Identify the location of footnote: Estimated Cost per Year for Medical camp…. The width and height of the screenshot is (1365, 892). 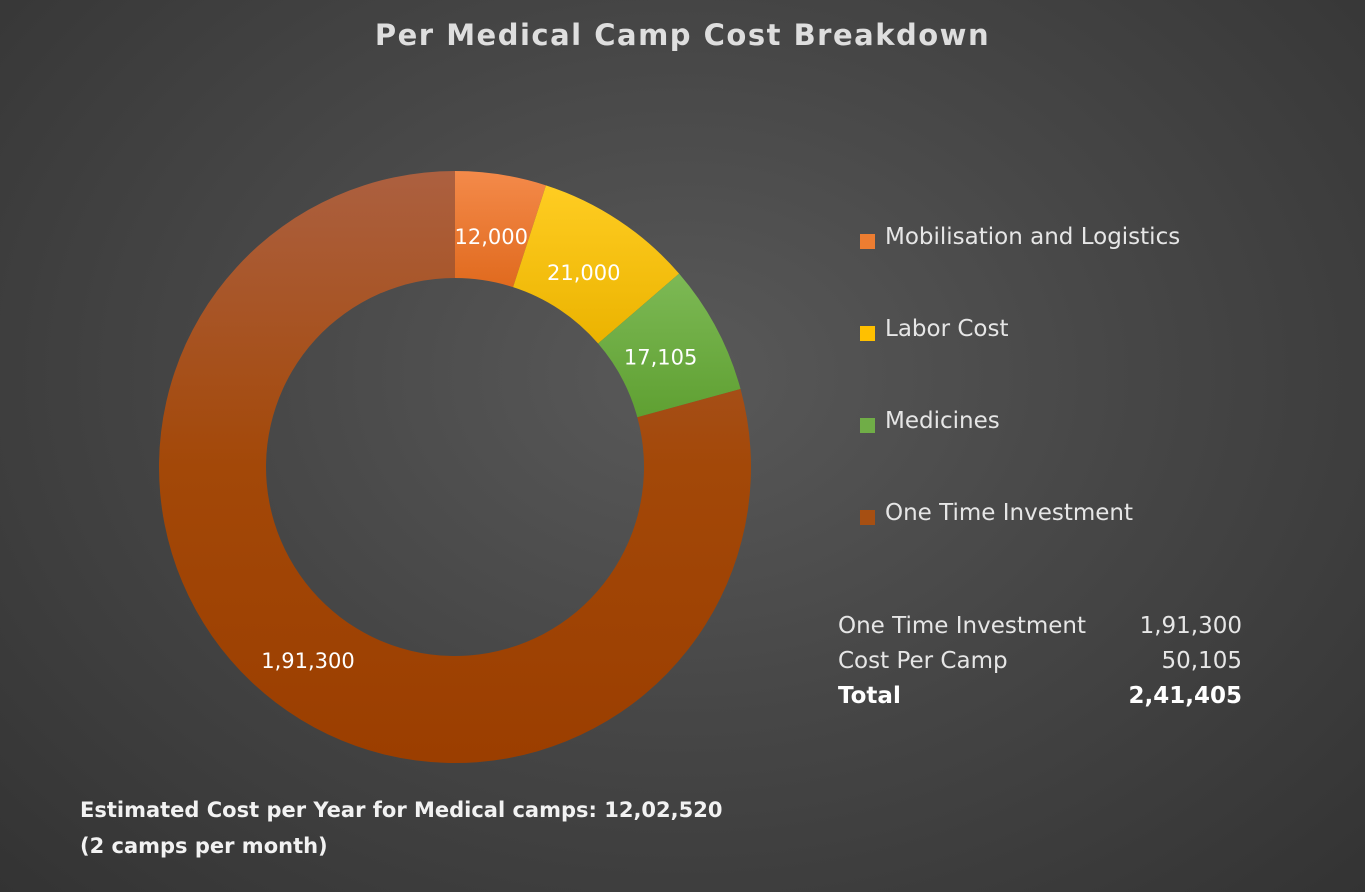
(401, 828).